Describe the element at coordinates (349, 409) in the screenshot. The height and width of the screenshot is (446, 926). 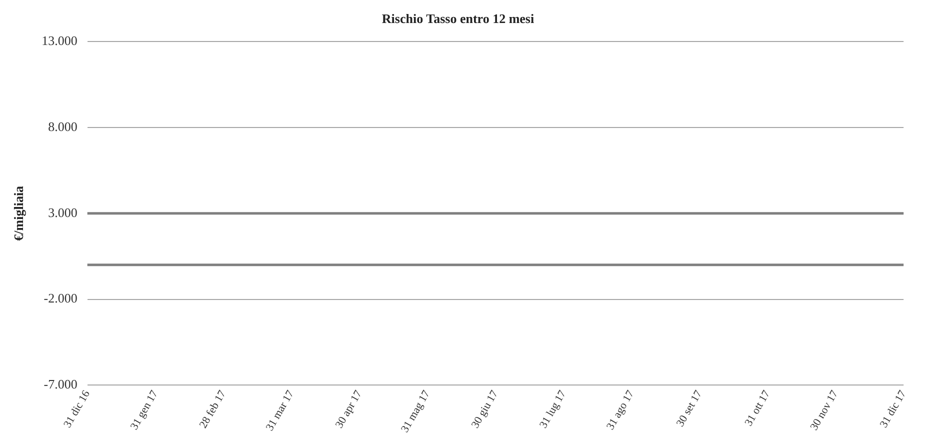
I see `x-tick-label: 30 apr 17` at that location.